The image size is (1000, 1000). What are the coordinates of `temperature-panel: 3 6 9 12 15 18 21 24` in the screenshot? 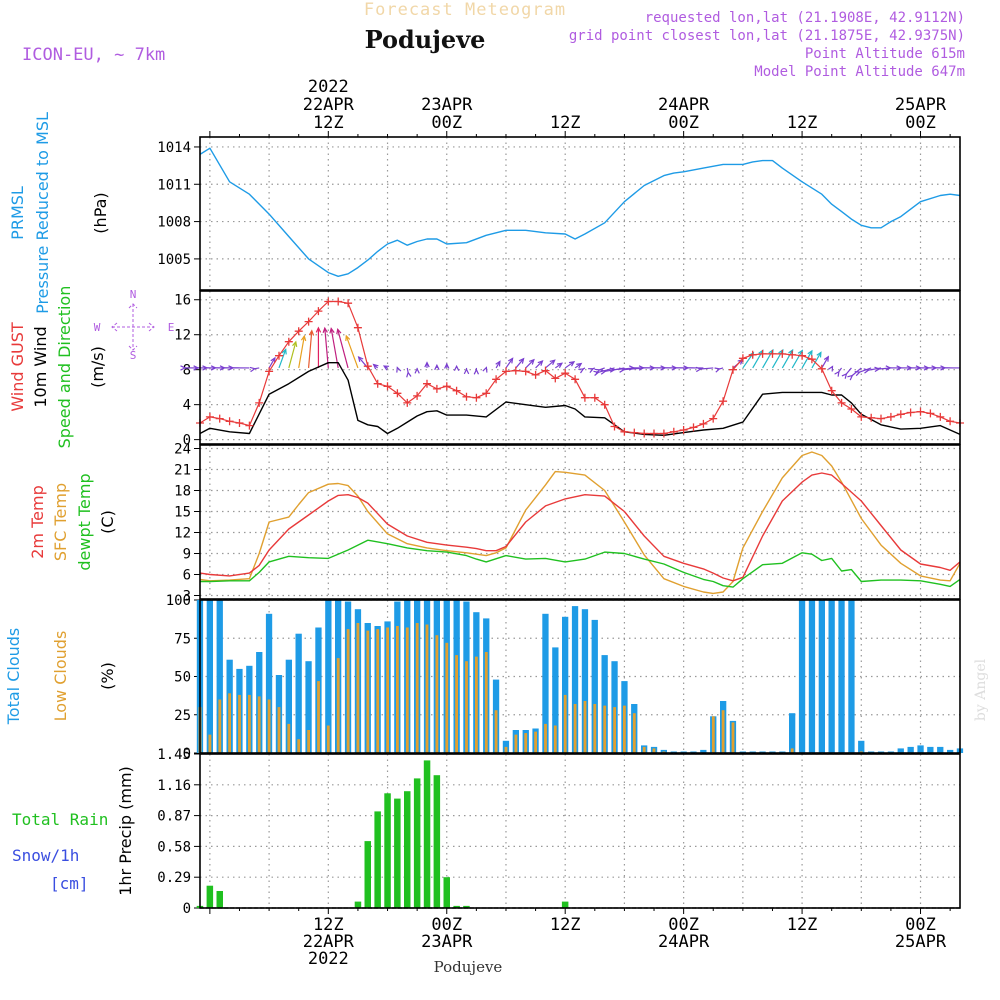 It's located at (567, 523).